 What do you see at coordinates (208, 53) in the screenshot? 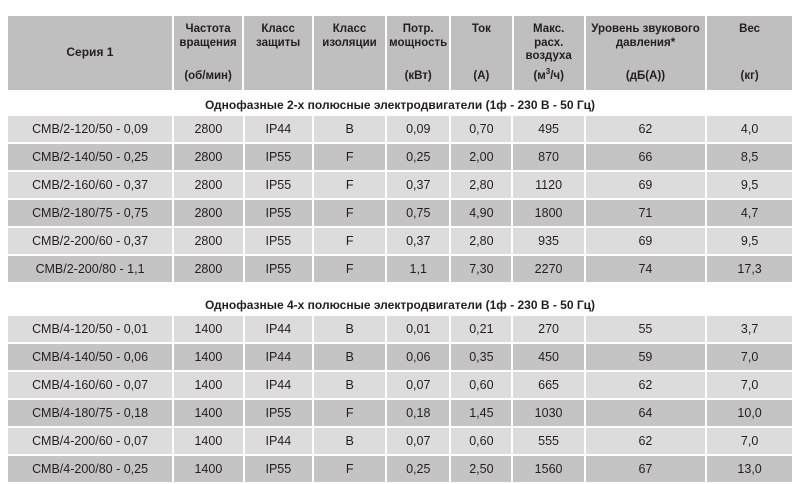
I see `column-header-rotation-speed: Частота вращения (об/мин)` at bounding box center [208, 53].